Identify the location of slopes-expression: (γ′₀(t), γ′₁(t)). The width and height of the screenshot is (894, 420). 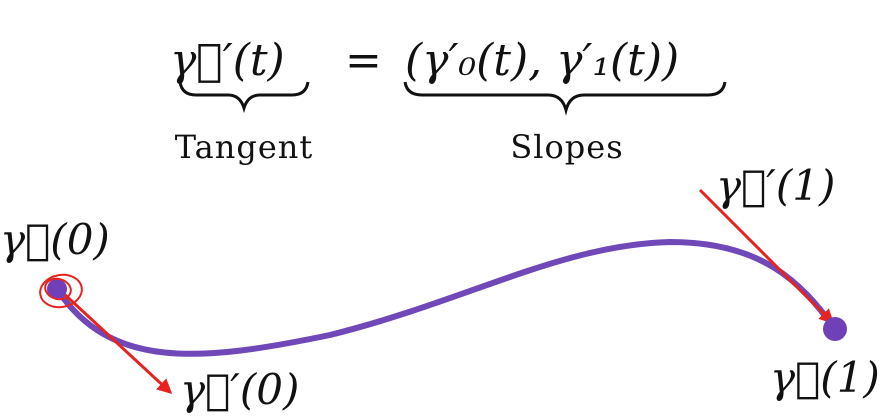
(542, 60).